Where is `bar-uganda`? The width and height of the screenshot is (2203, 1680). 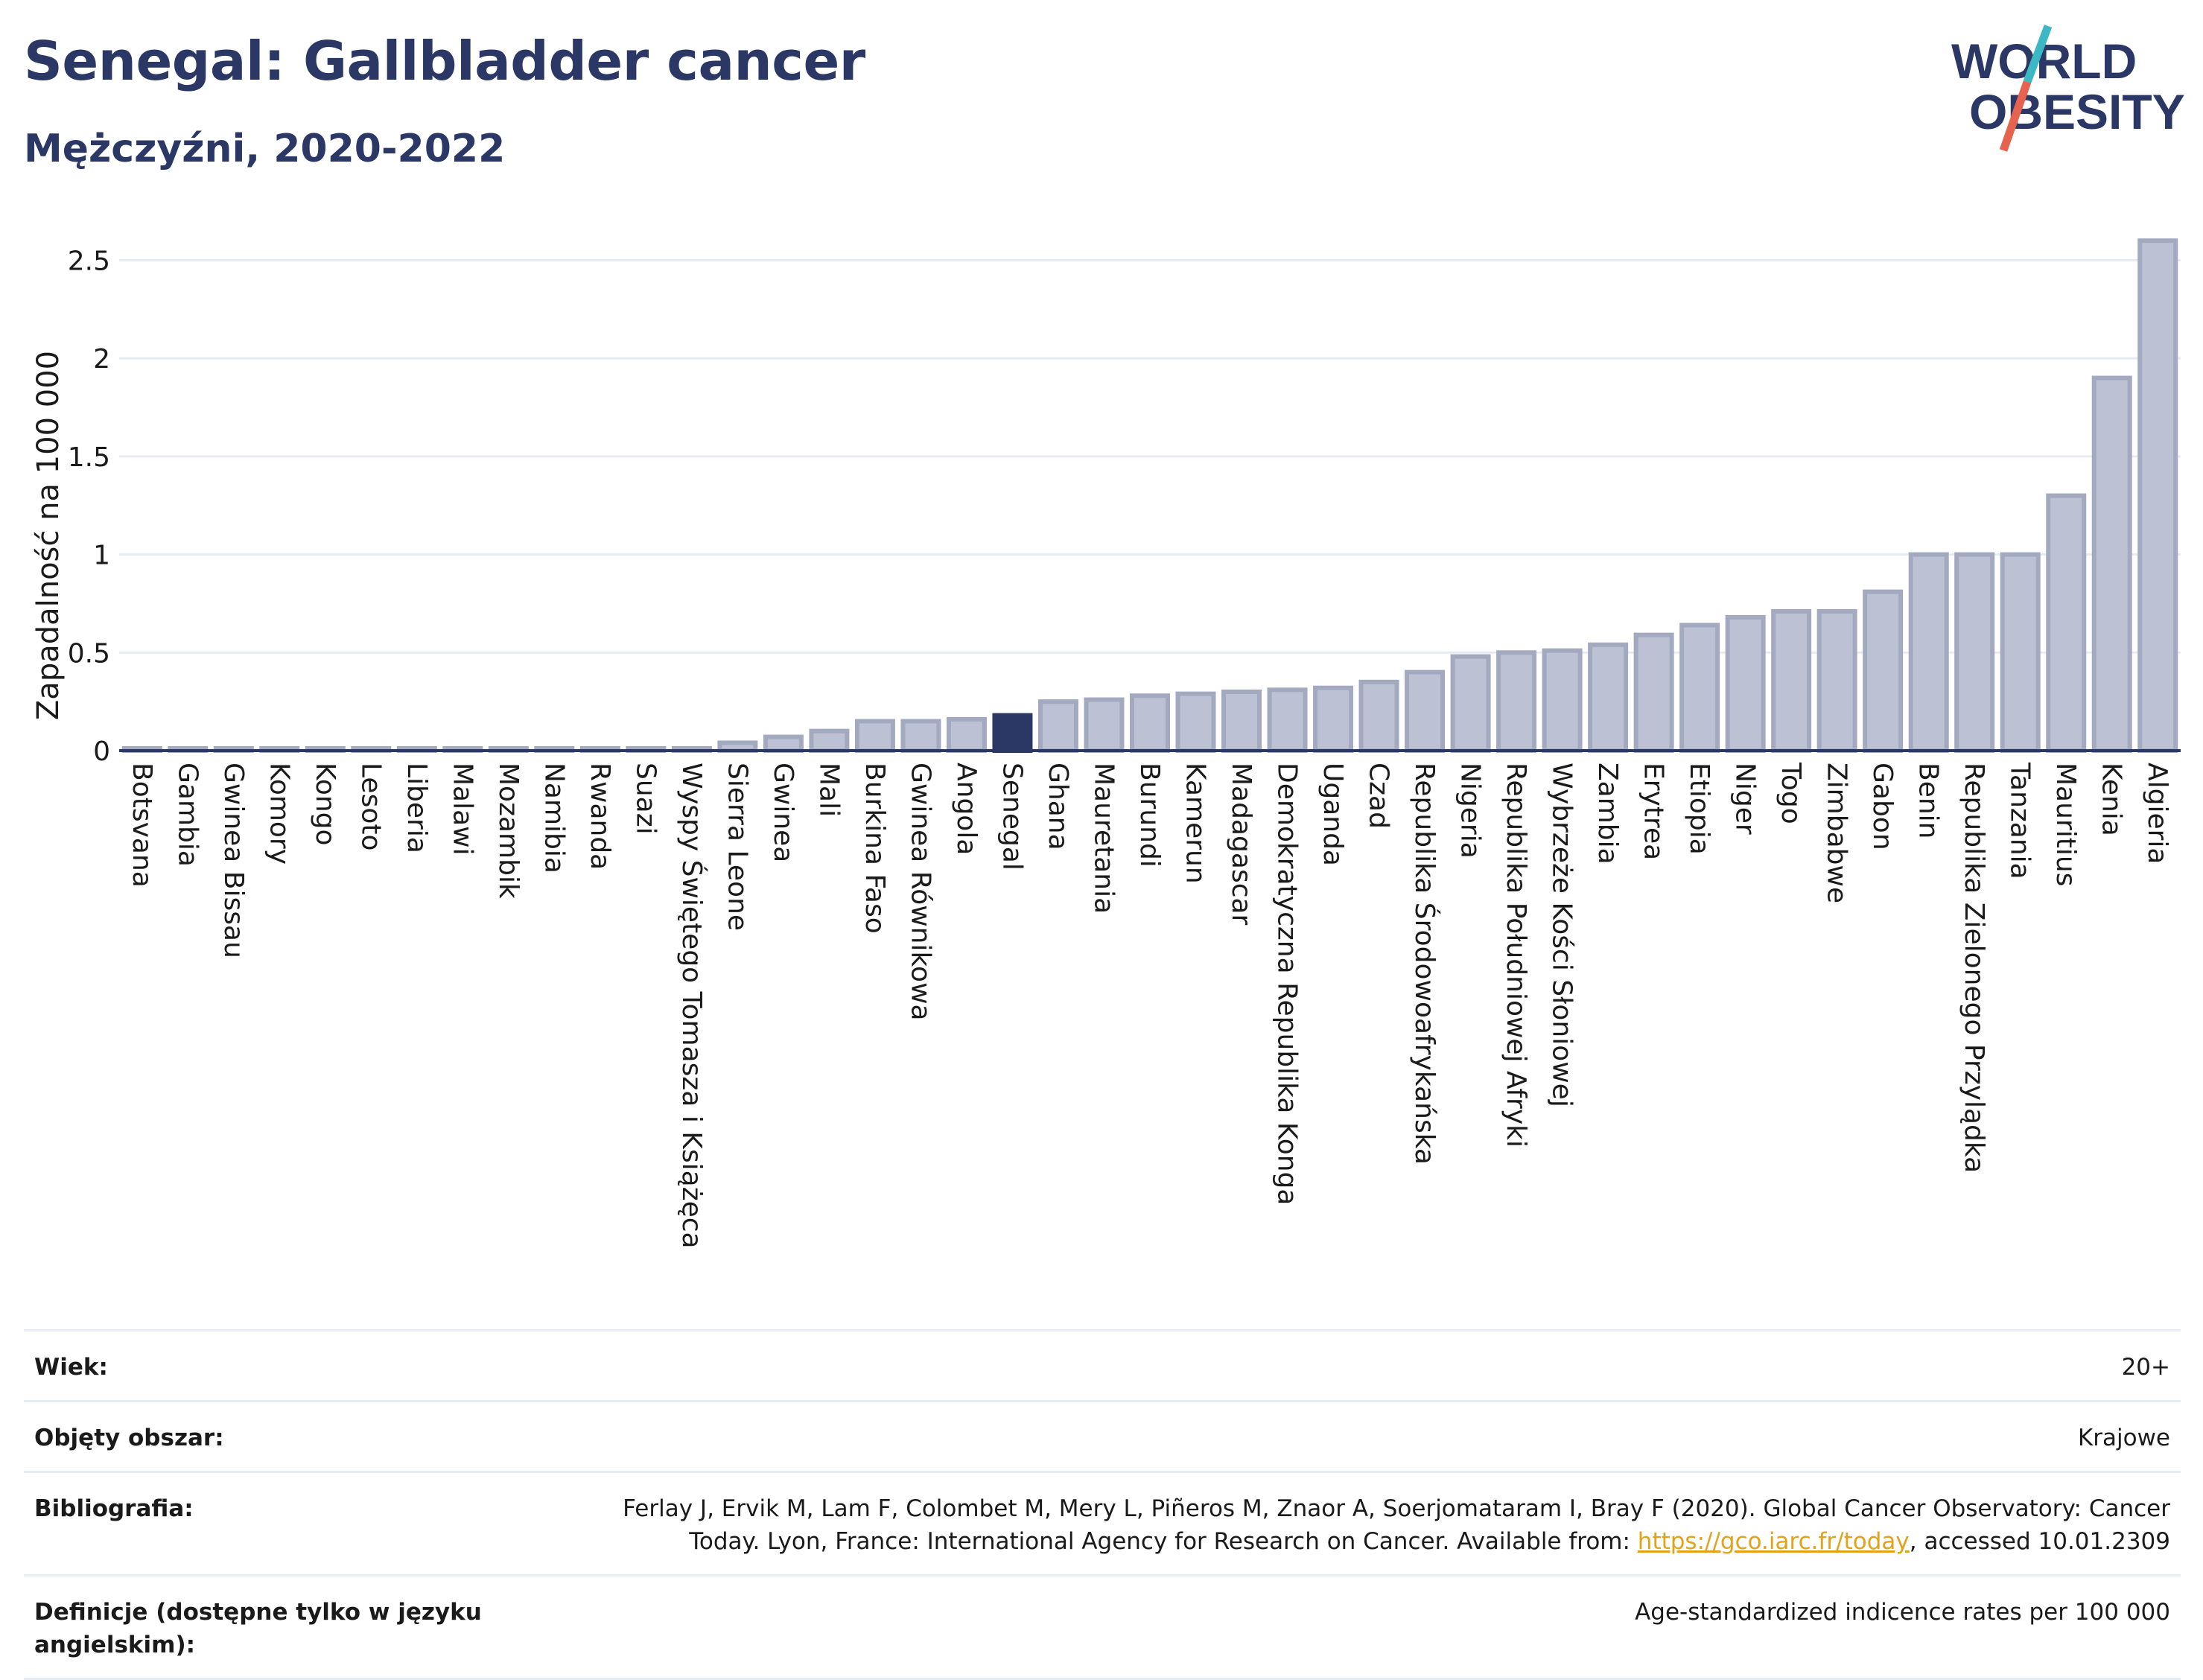 bar-uganda is located at coordinates (1333, 719).